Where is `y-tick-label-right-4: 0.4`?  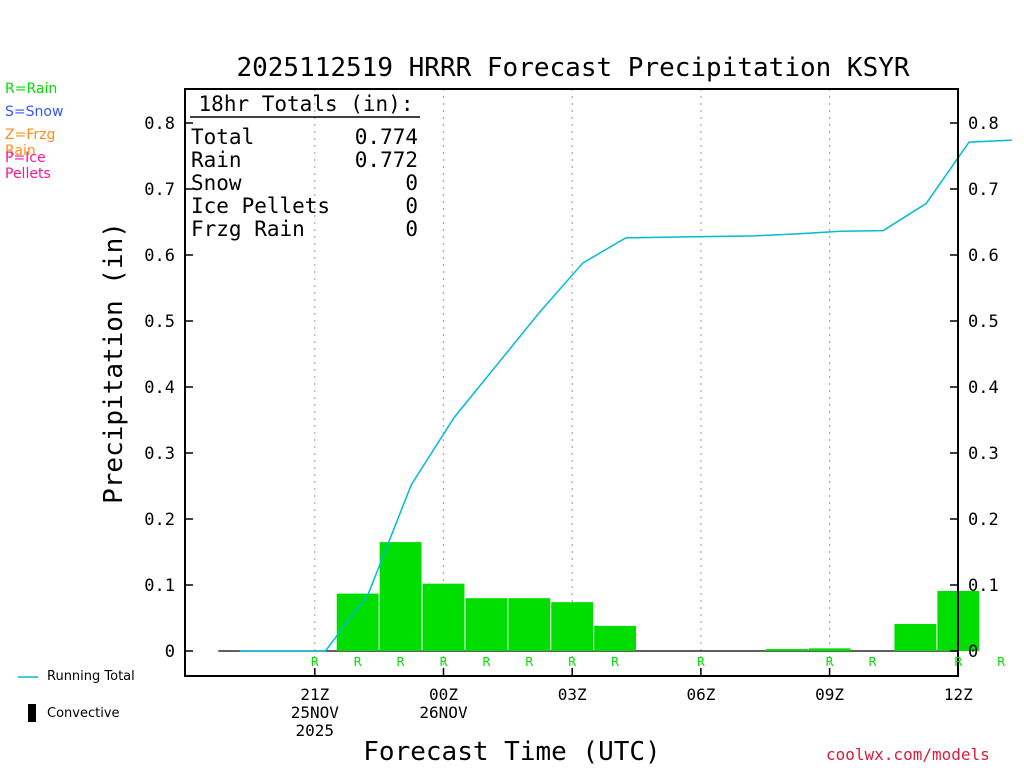
y-tick-label-right-4: 0.4 is located at coordinates (983, 388).